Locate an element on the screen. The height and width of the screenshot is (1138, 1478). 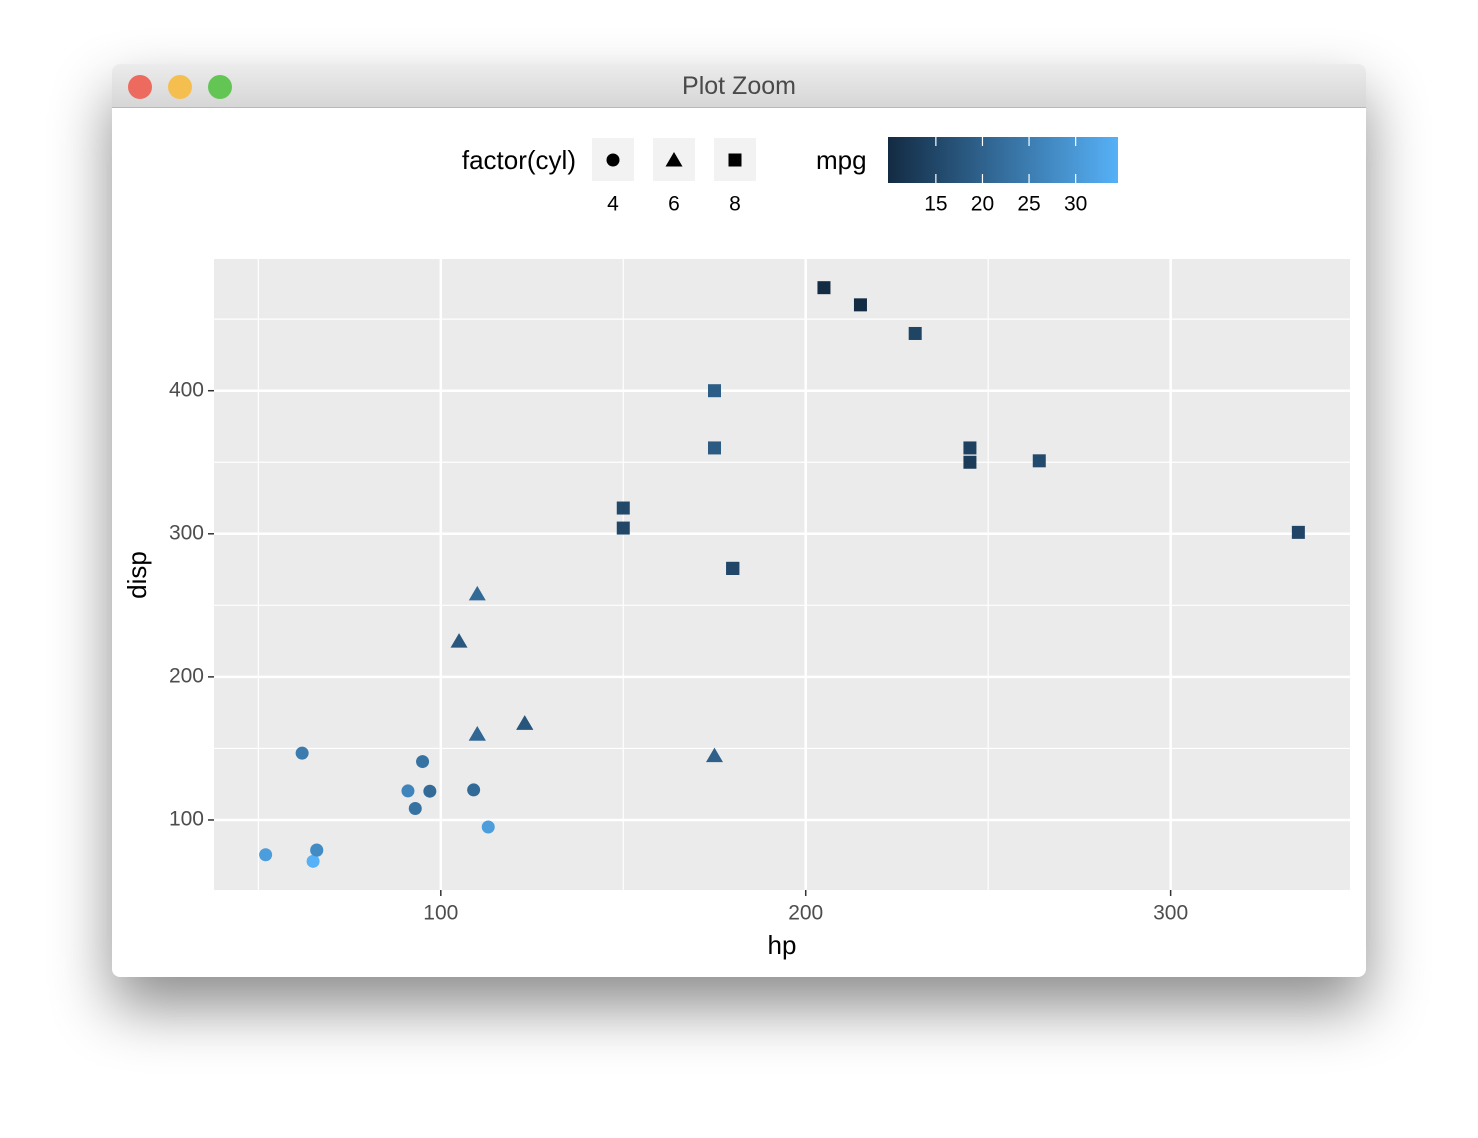
close-button is located at coordinates (140, 87).